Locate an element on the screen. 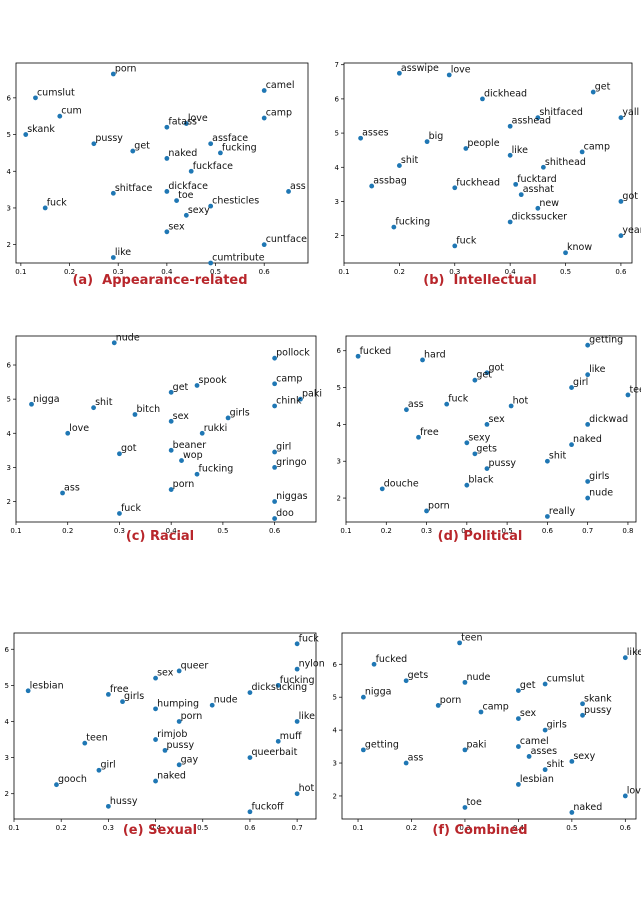  y-tick-label: 5 is located at coordinates (335, 698).